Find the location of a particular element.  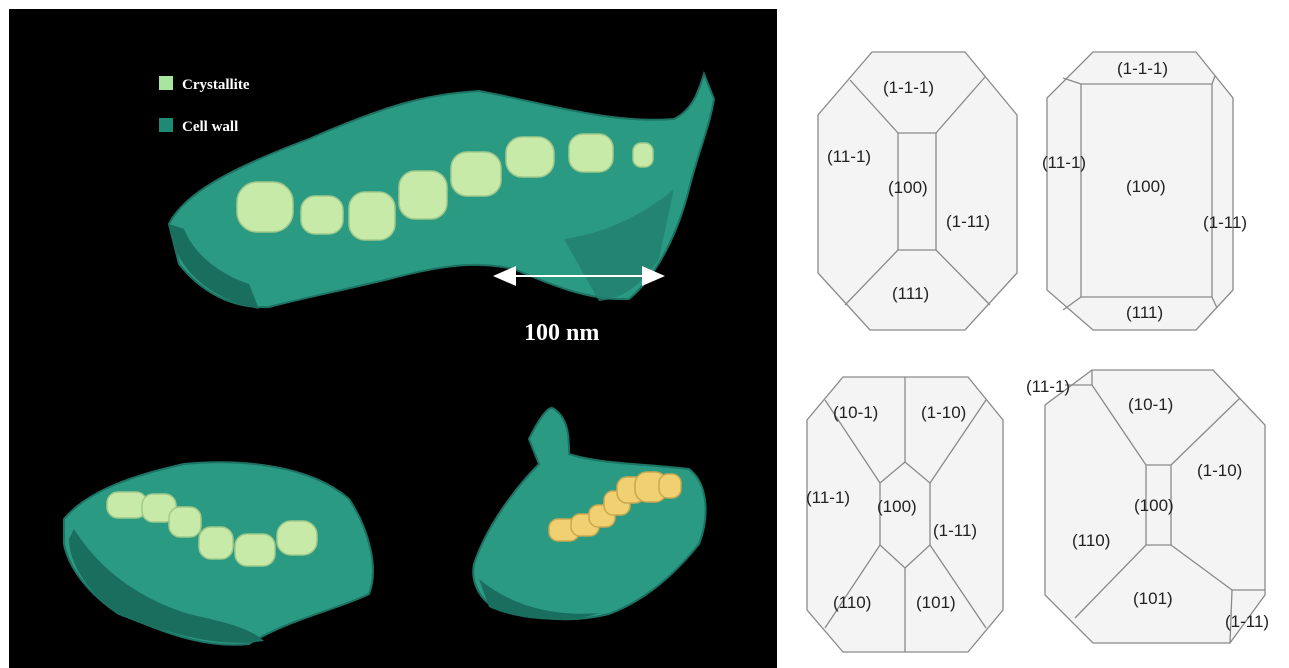

crystallites-bottom-left is located at coordinates (212, 529).